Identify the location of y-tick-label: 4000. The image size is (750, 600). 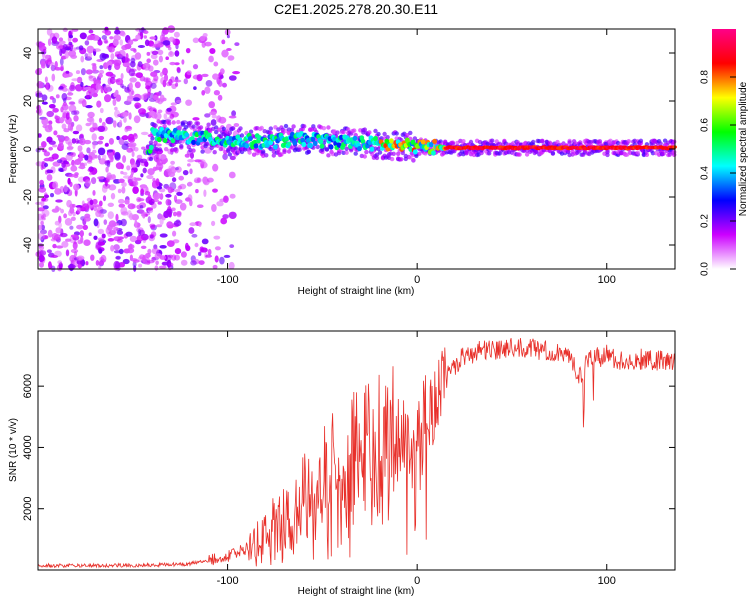
(28, 447).